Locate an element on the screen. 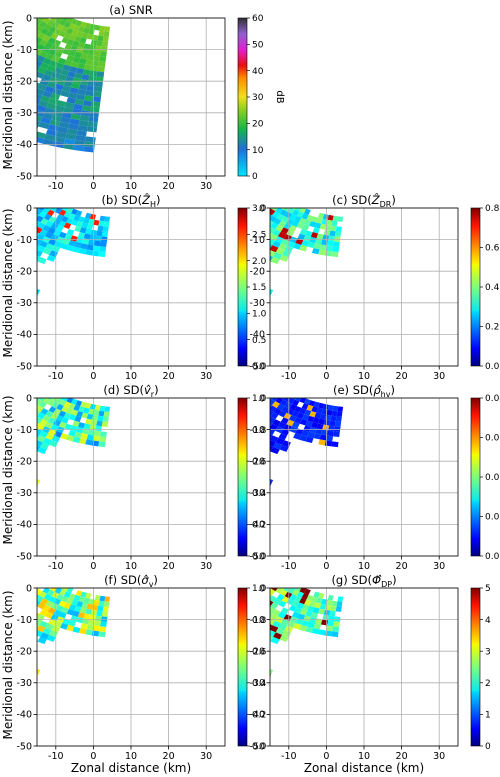 The height and width of the screenshot is (777, 500). y-tick-label: -30 is located at coordinates (24, 113).